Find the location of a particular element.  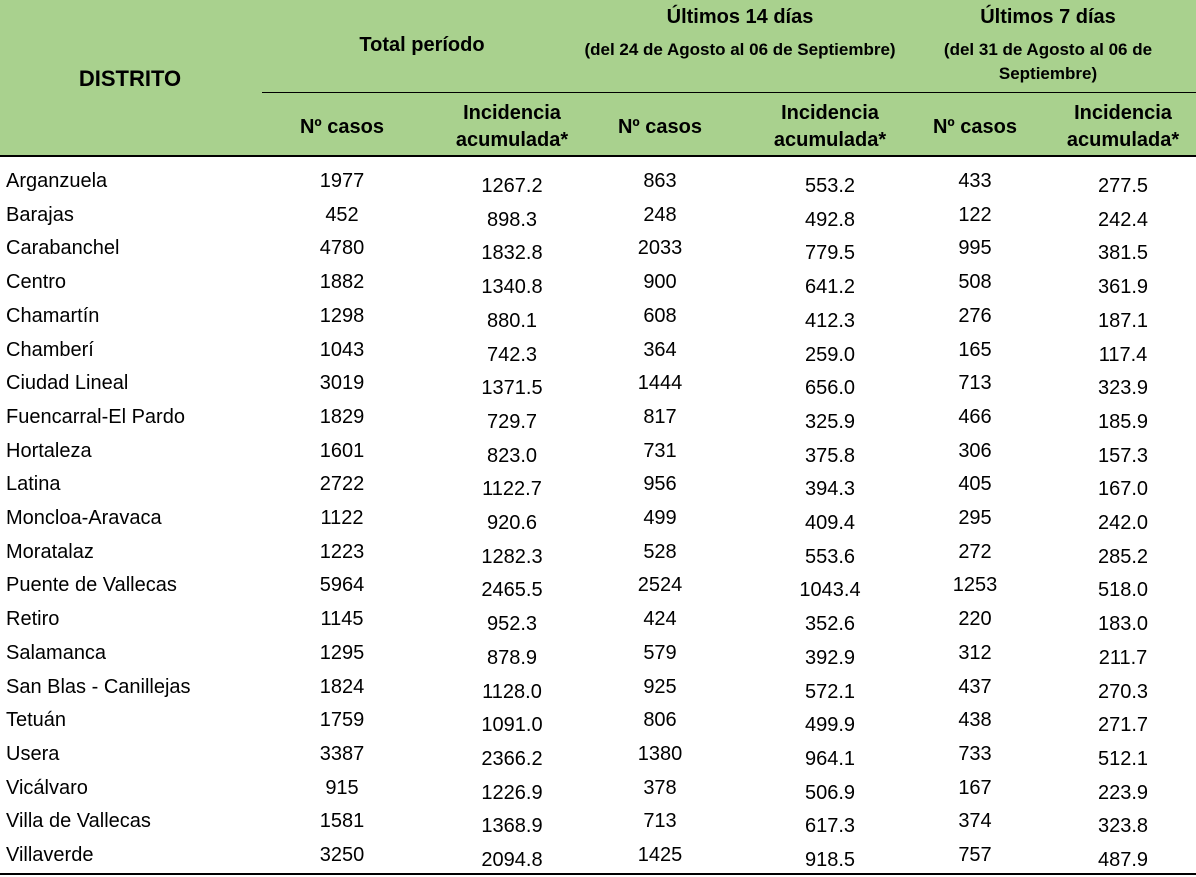

casos-7-cell: 733 is located at coordinates (975, 753).